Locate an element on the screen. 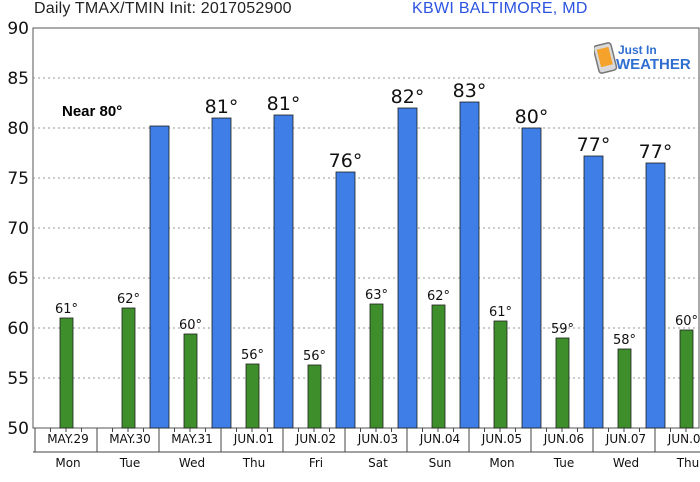  x-day-label: Sun is located at coordinates (440, 463).